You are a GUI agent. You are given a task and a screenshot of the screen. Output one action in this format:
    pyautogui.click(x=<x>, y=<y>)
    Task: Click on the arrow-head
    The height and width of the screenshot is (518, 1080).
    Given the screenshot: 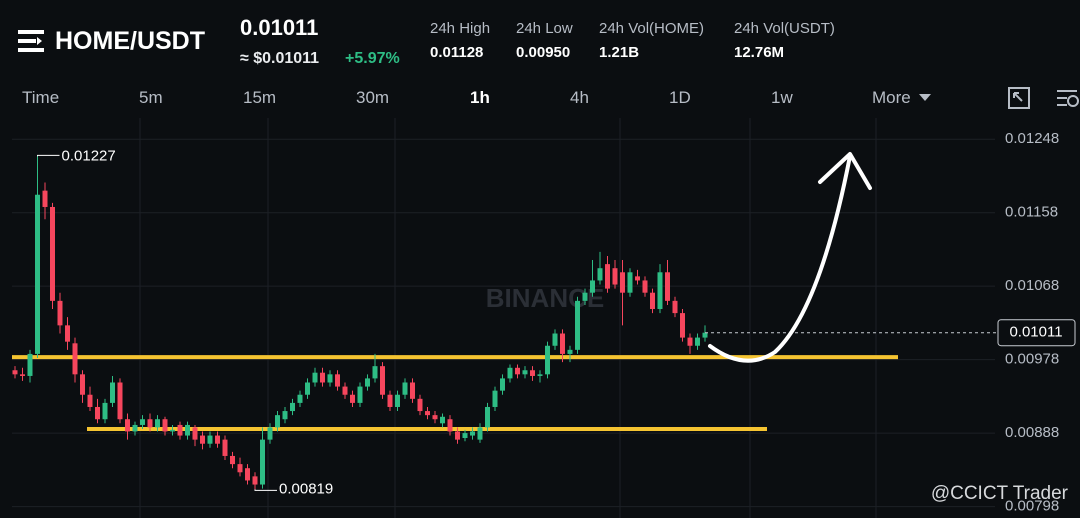 What is the action you would take?
    pyautogui.click(x=845, y=171)
    